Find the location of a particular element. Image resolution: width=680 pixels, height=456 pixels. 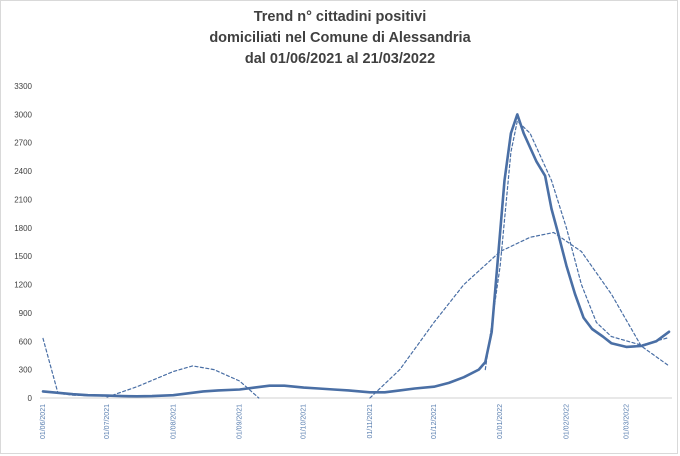

y-tick-label: 3000 is located at coordinates (23, 114).